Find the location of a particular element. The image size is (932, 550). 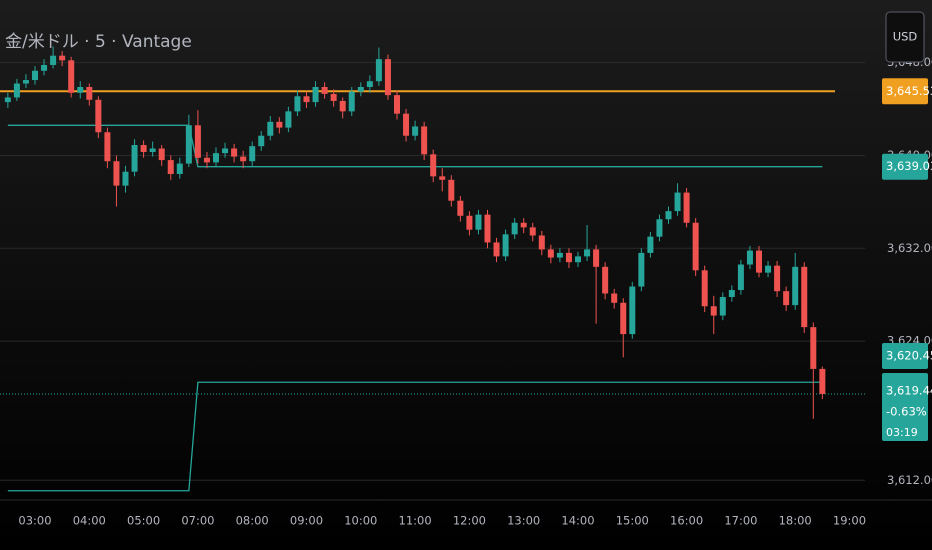

x-tick-label: 16:00 is located at coordinates (686, 521).